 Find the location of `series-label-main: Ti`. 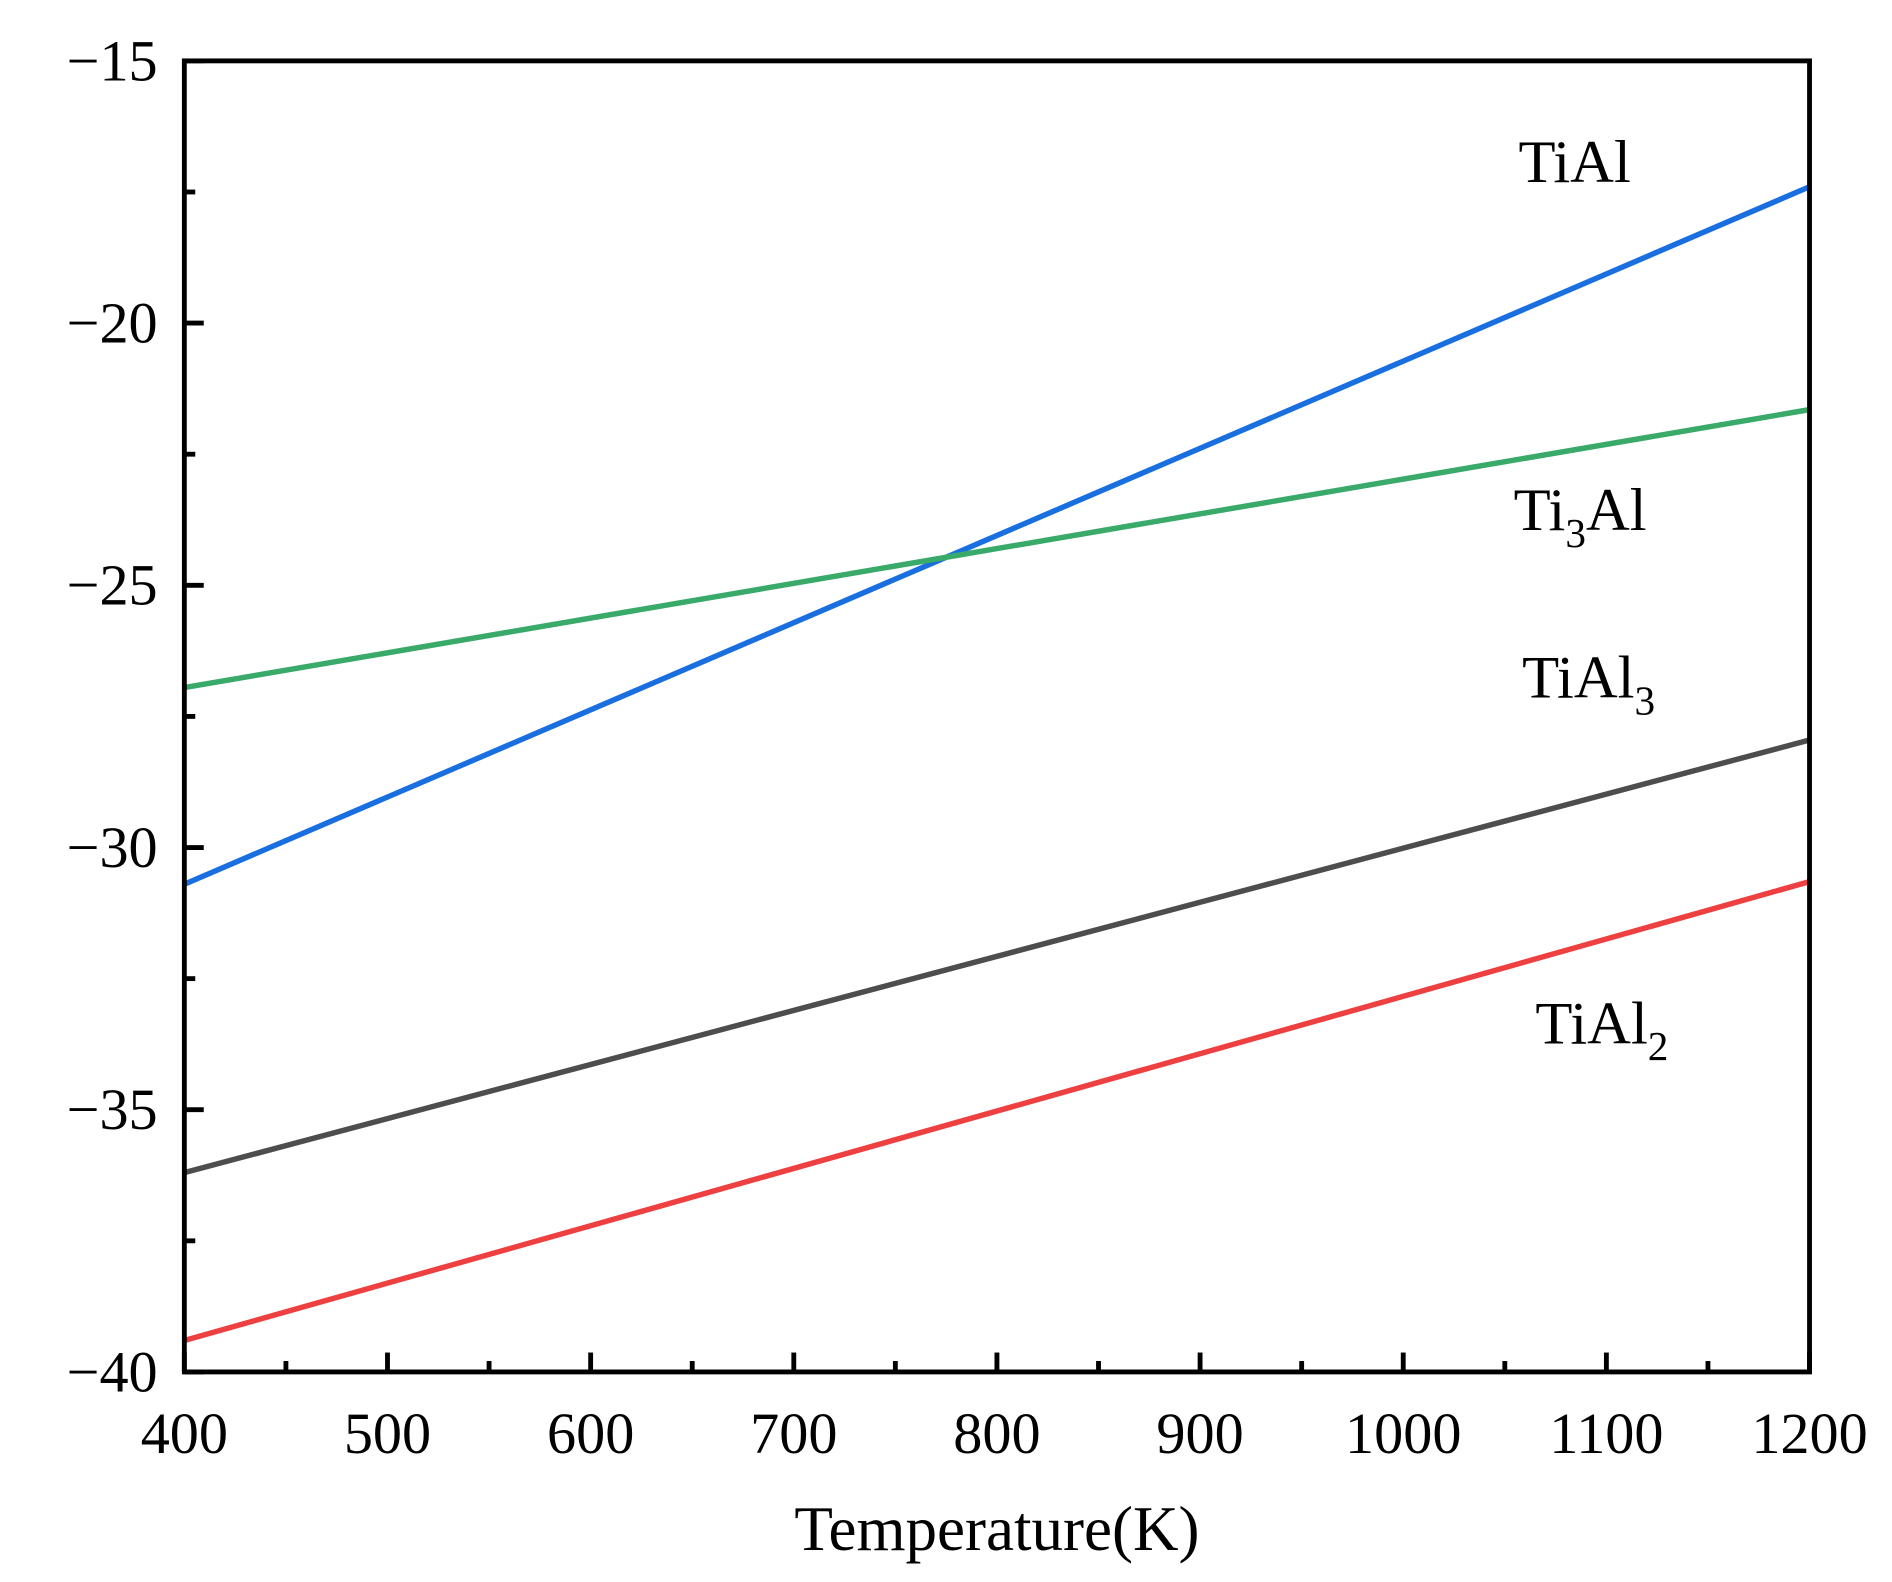

series-label-main: Ti is located at coordinates (1540, 510).